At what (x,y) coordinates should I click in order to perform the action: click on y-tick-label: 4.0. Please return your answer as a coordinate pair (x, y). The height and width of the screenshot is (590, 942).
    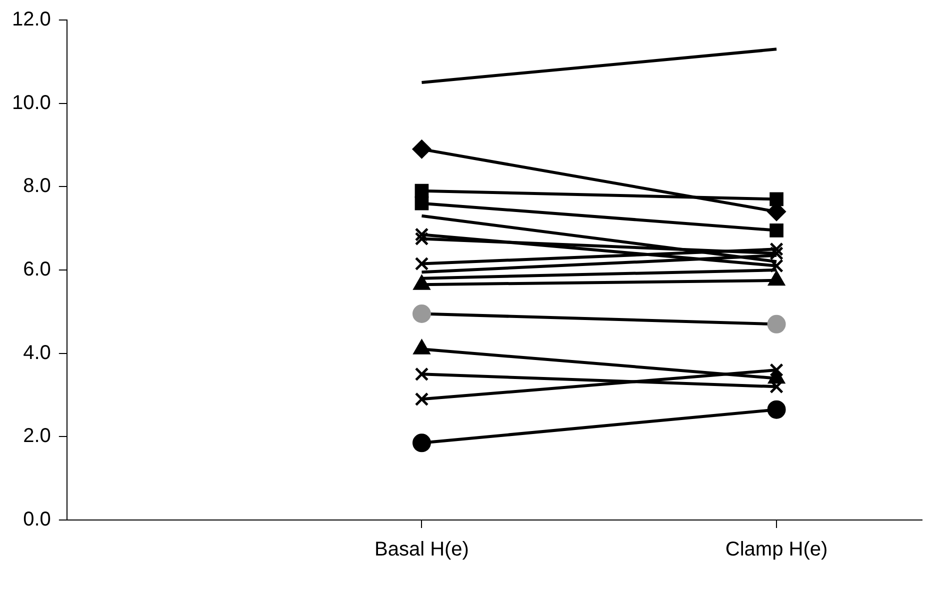
    Looking at the image, I should click on (37, 353).